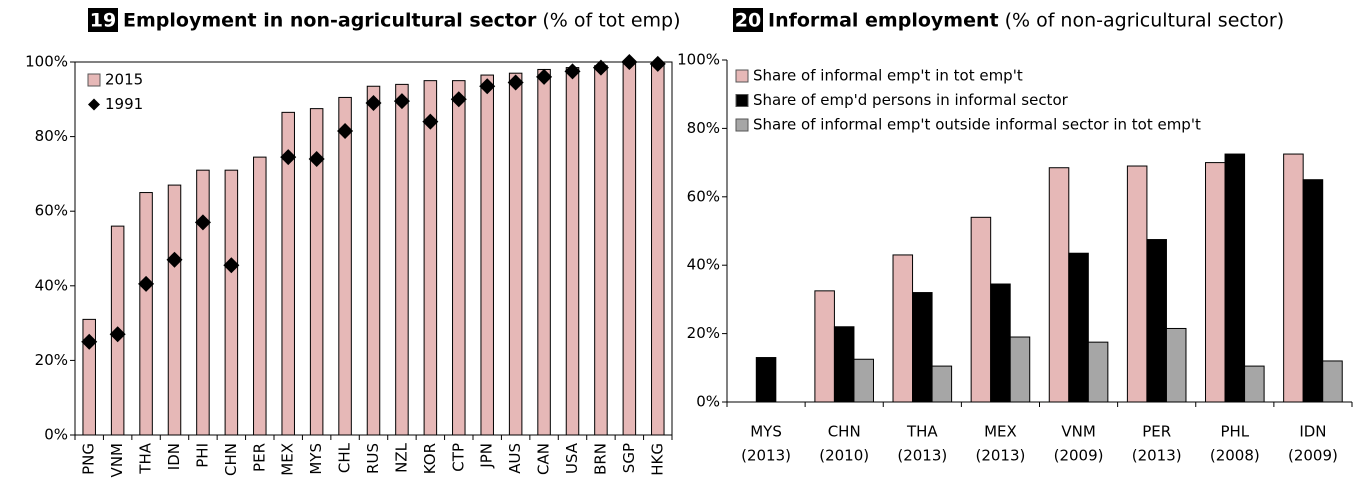  I want to click on x-tick-label: IDN, so click(1312, 432).